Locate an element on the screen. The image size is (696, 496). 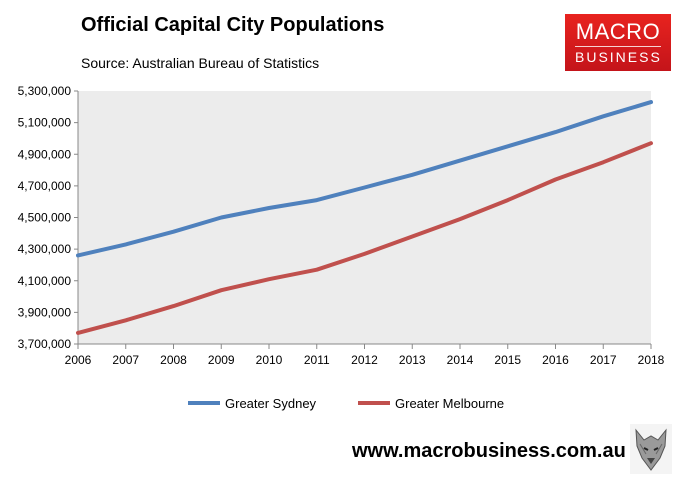
x-tick-label: 2017 is located at coordinates (603, 360).